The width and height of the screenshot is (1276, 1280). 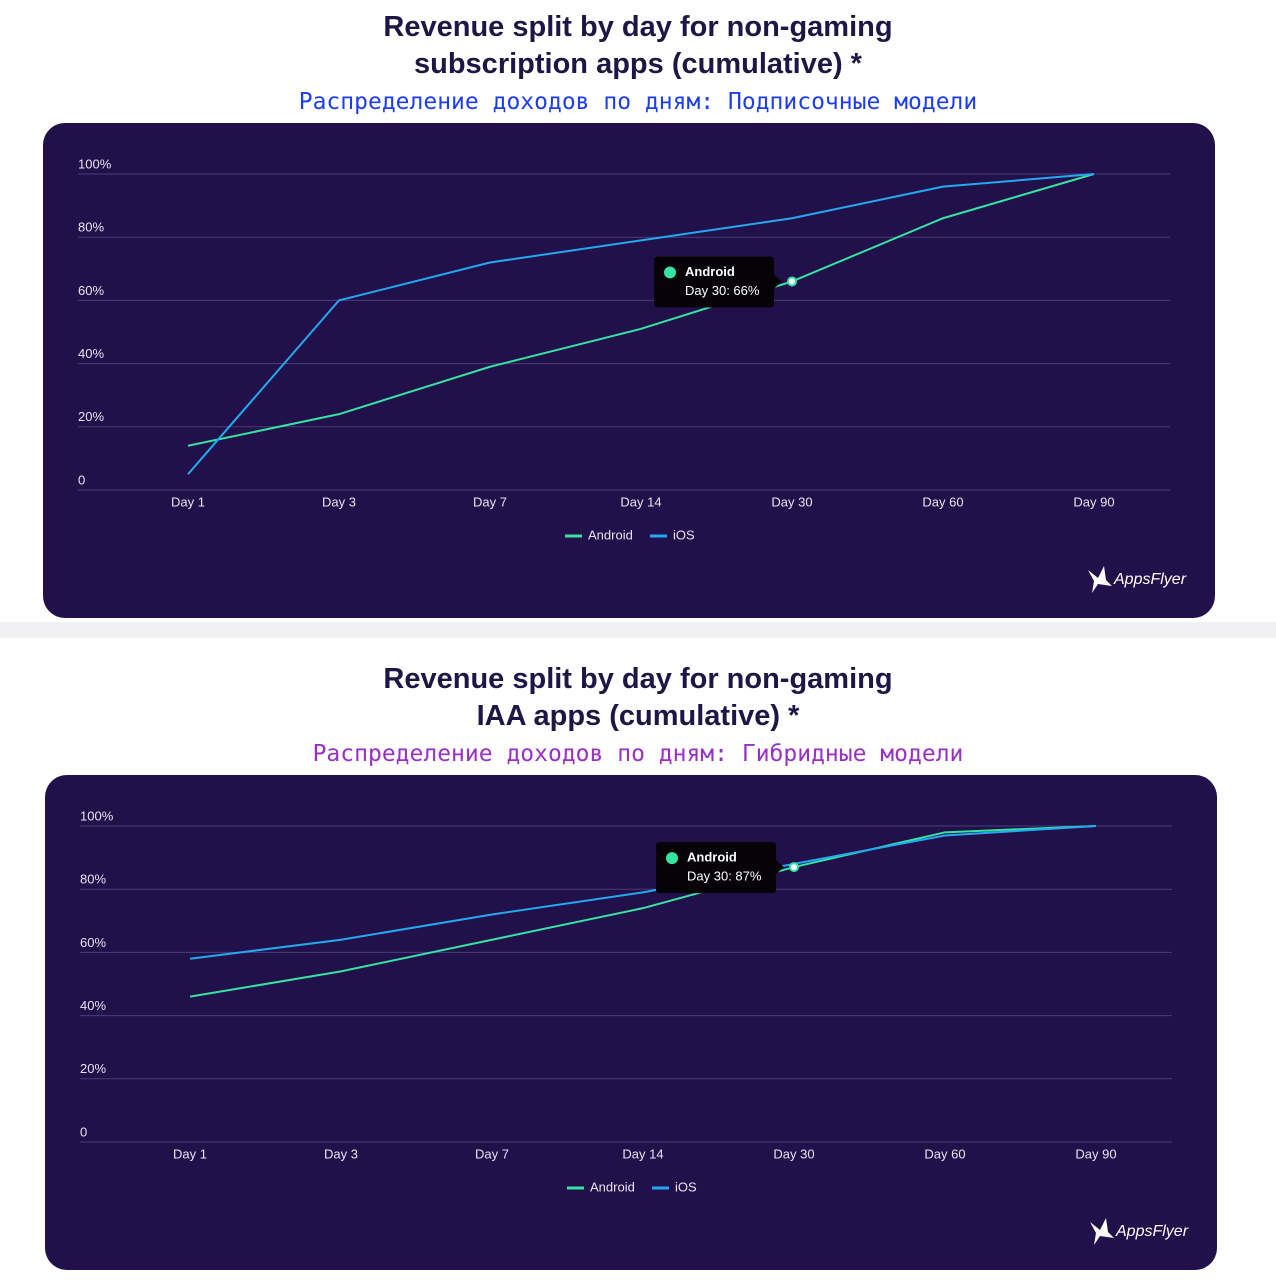 I want to click on tooltip-text: Day 30: 87%, so click(x=724, y=876).